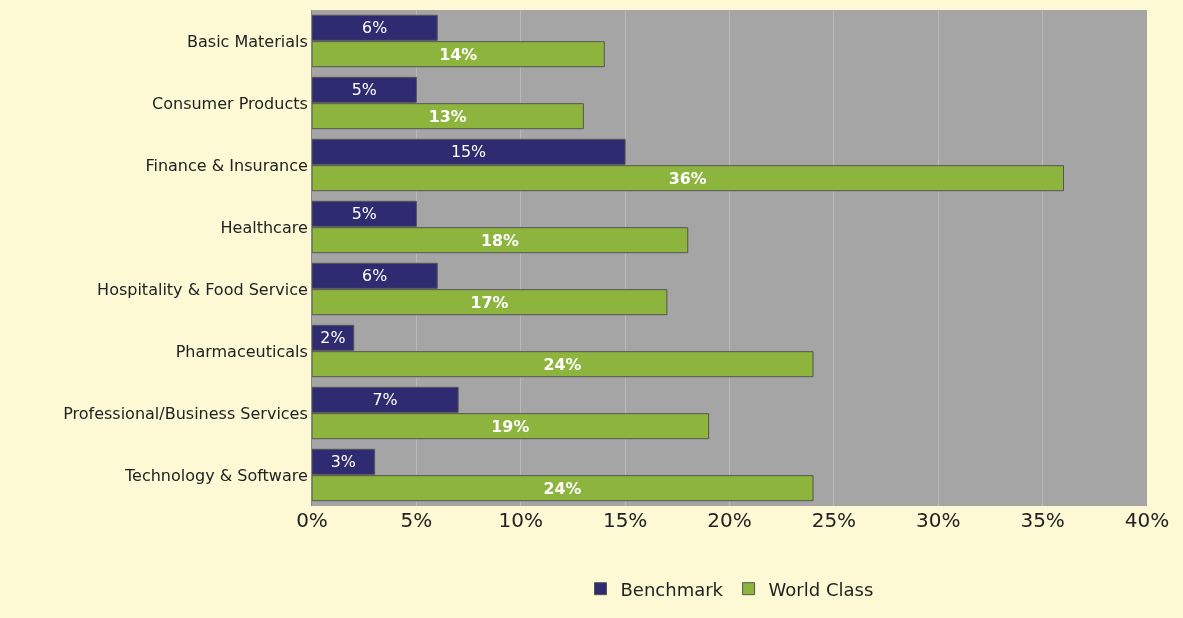 The height and width of the screenshot is (618, 1183). What do you see at coordinates (821, 589) in the screenshot?
I see `legend-label: World Class` at bounding box center [821, 589].